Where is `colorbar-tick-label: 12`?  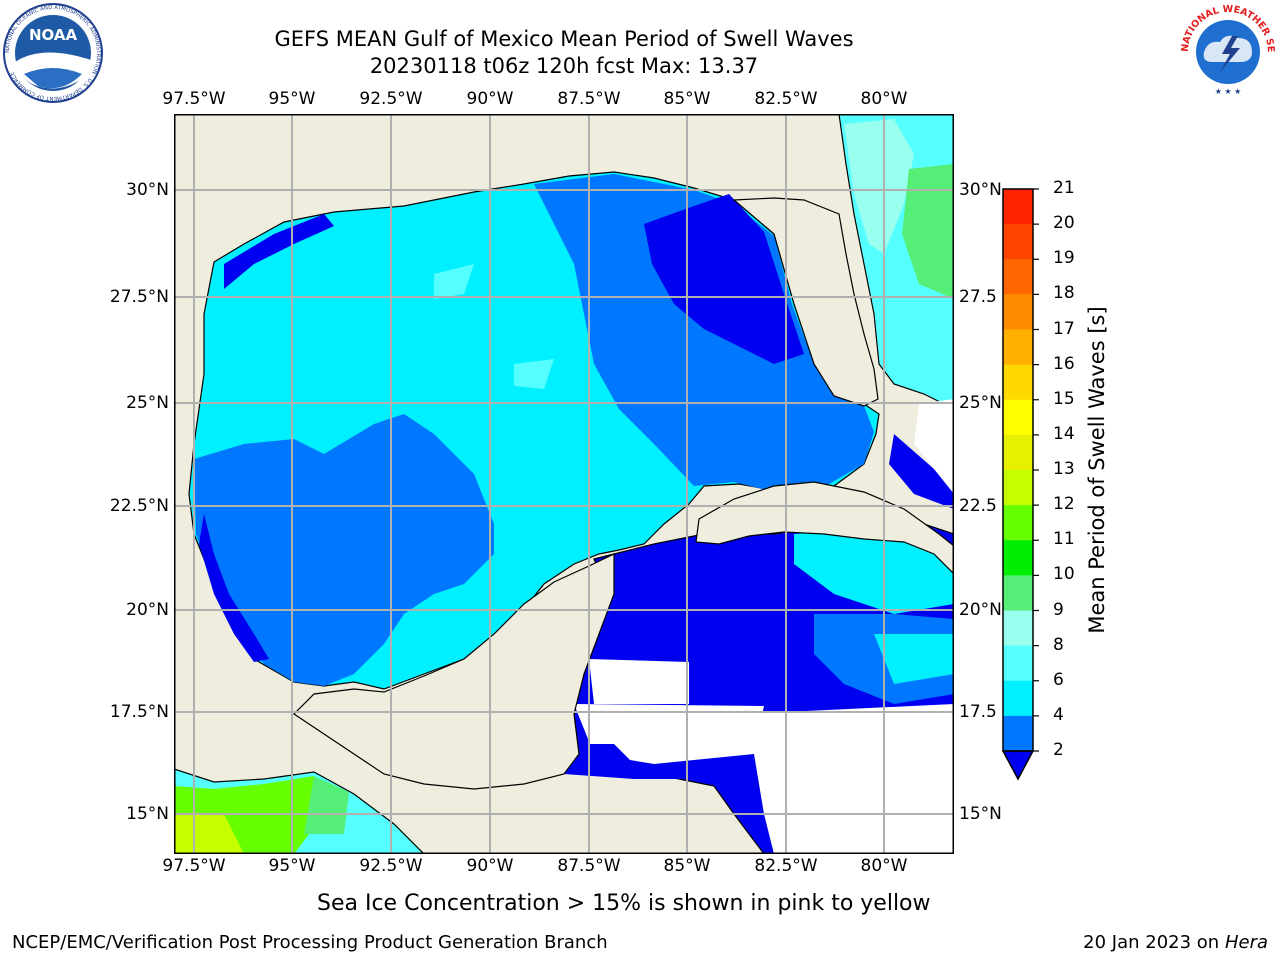 colorbar-tick-label: 12 is located at coordinates (1064, 504).